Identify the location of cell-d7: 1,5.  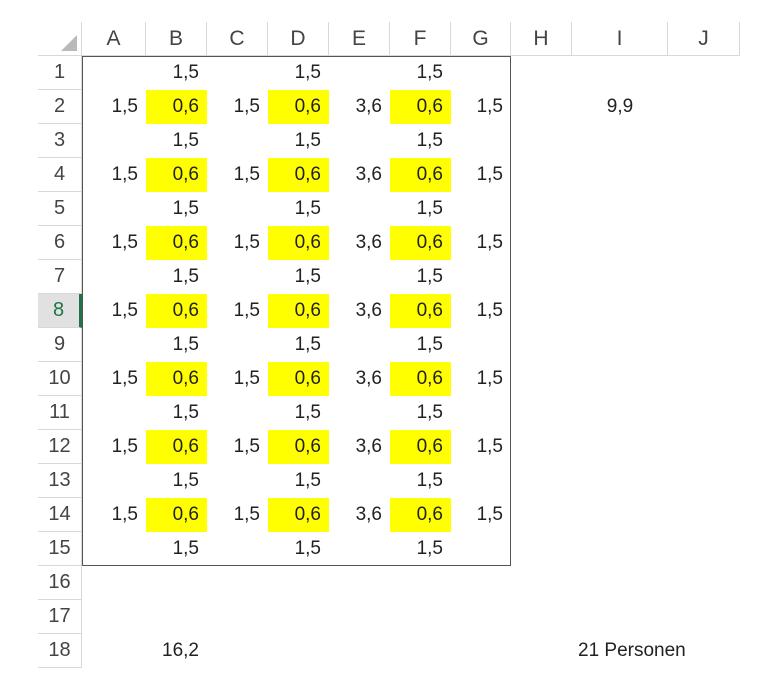
(307, 276).